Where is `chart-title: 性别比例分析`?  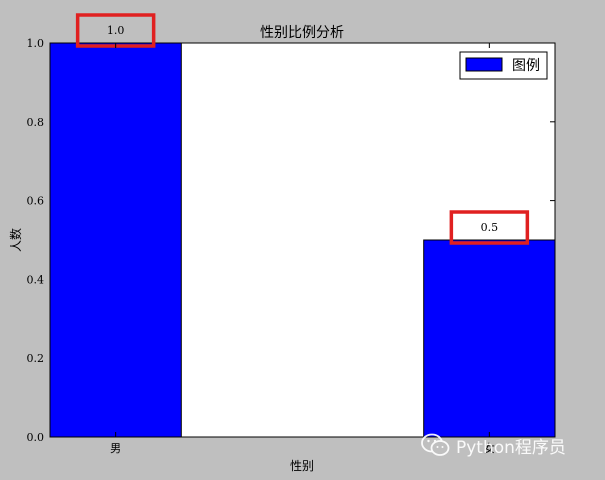 chart-title: 性别比例分析 is located at coordinates (302, 33).